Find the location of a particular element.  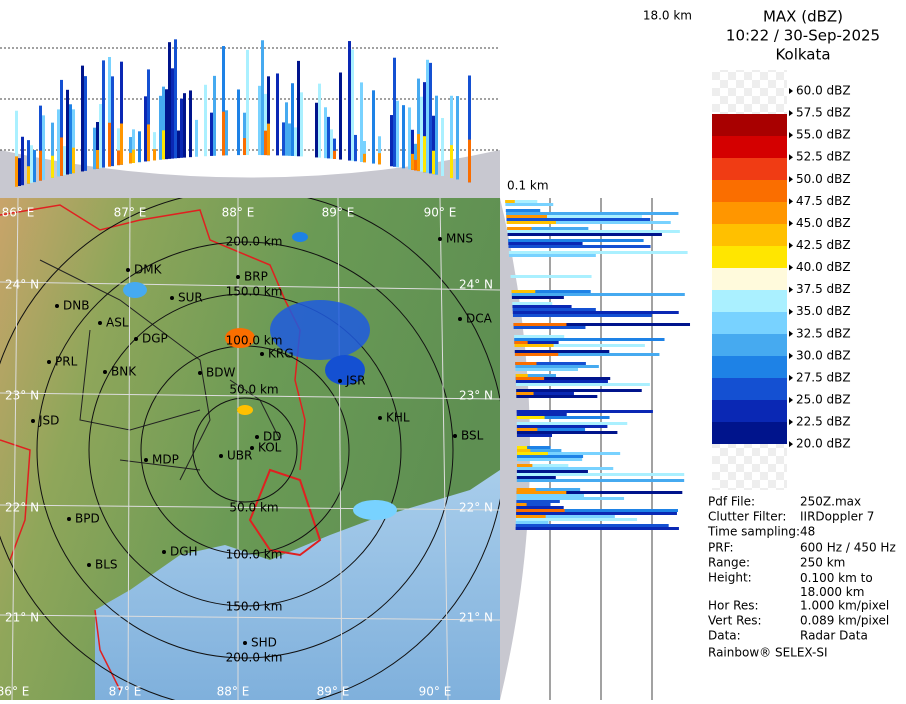

city-label: BDW is located at coordinates (220, 373).